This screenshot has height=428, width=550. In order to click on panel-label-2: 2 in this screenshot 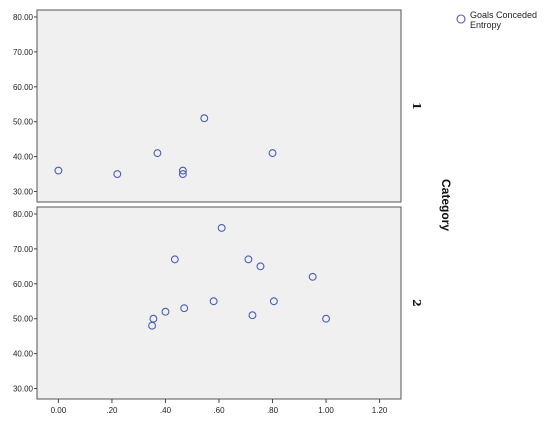, I will do `click(416, 303)`.